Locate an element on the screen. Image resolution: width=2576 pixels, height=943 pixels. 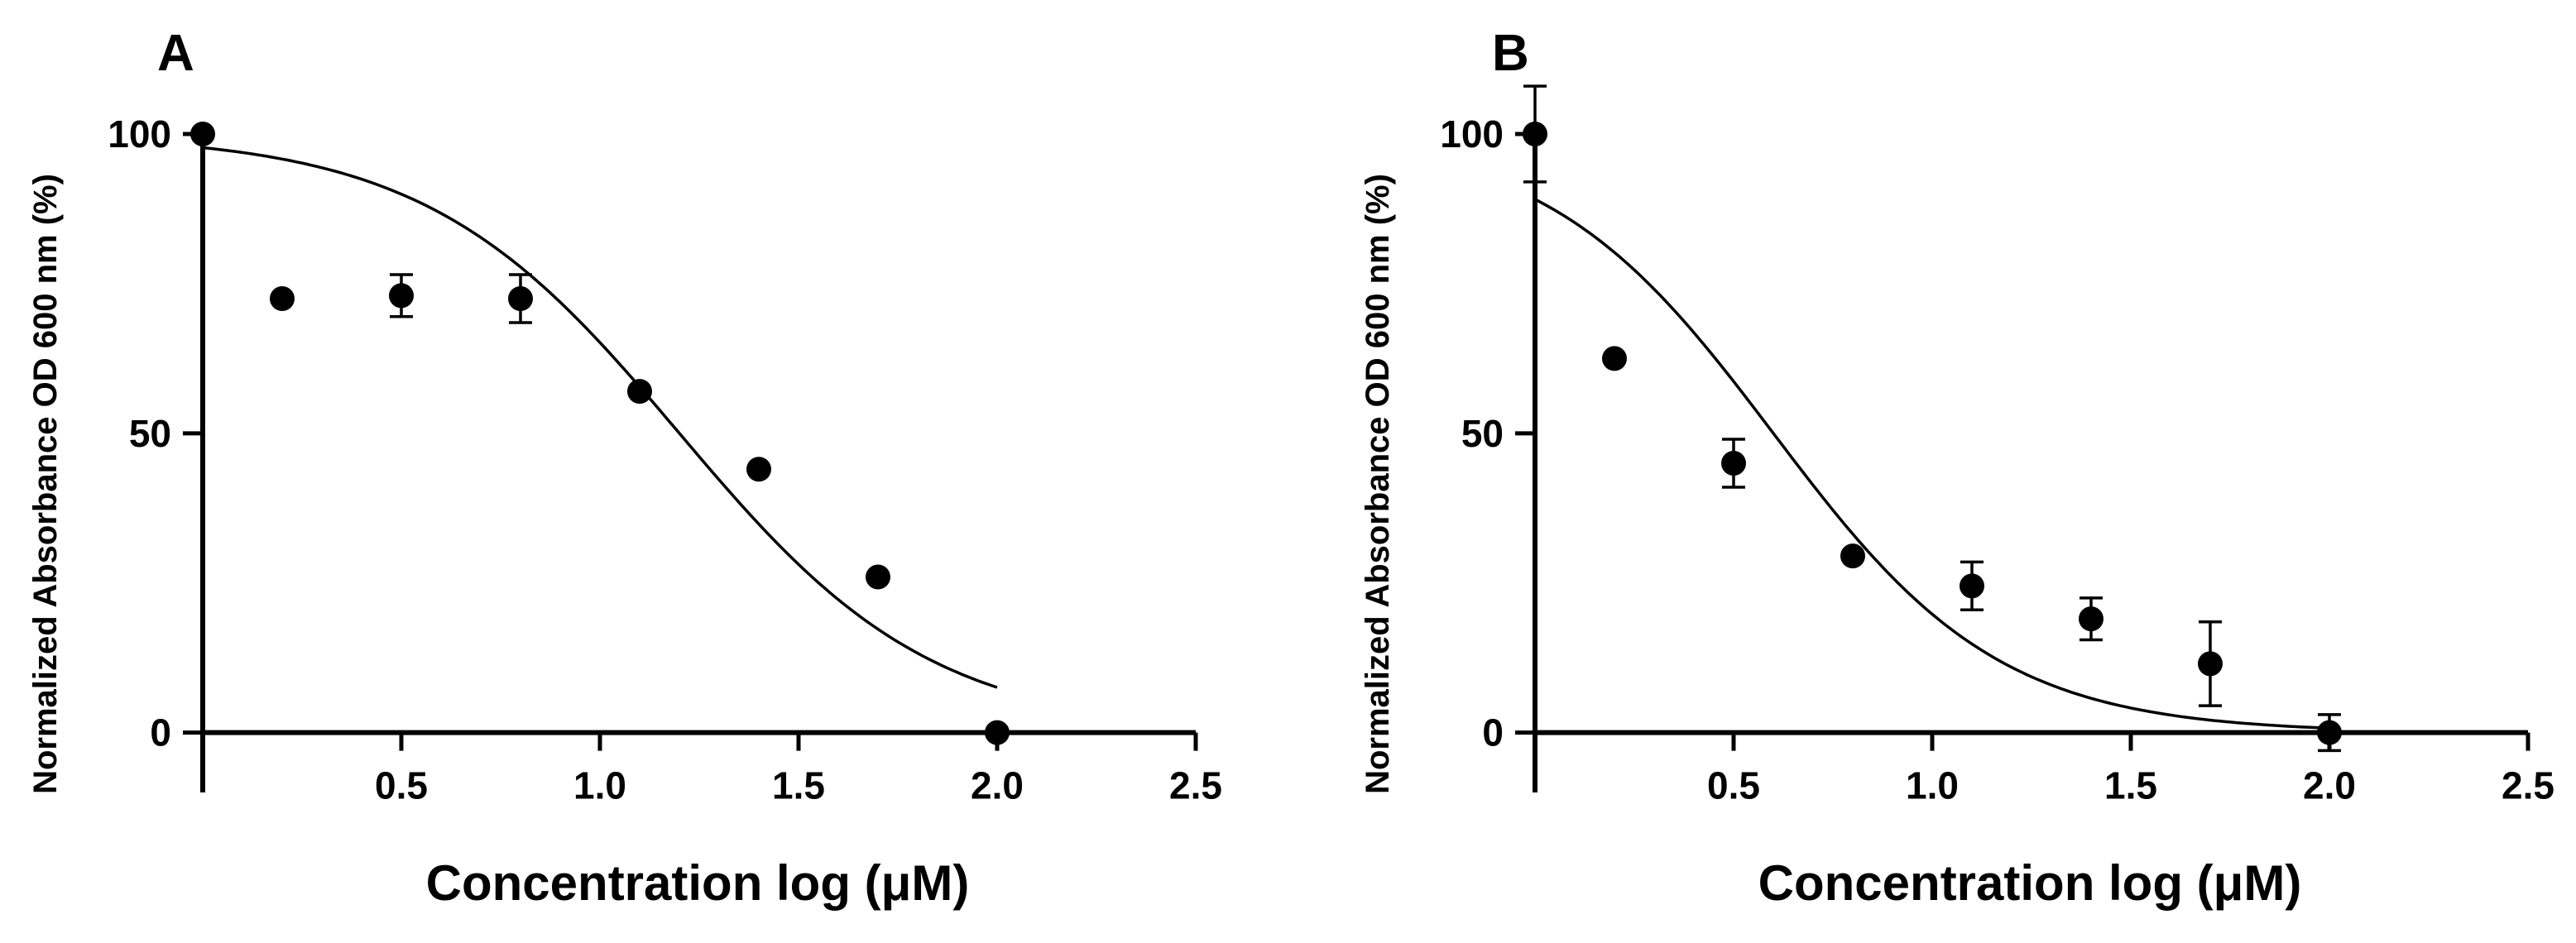
panel-label-b: B is located at coordinates (1511, 53).